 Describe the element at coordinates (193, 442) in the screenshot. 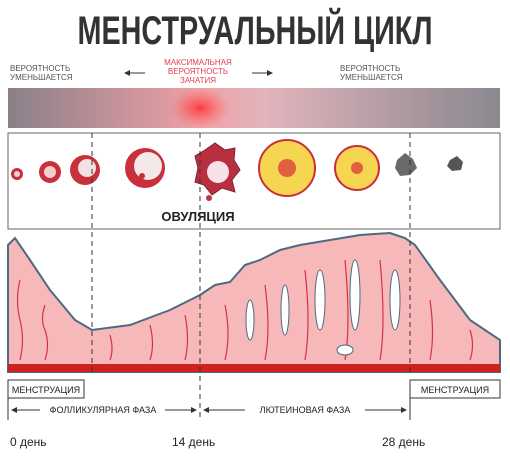

I see `day-label: 14 день` at that location.